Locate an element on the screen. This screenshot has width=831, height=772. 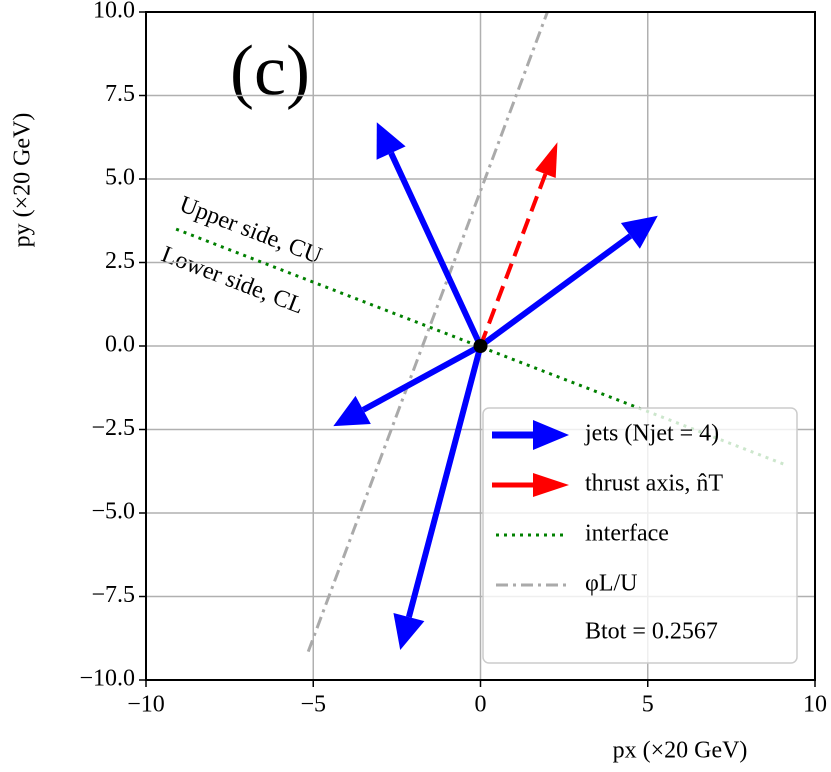
legend-label: interface is located at coordinates (627, 534).